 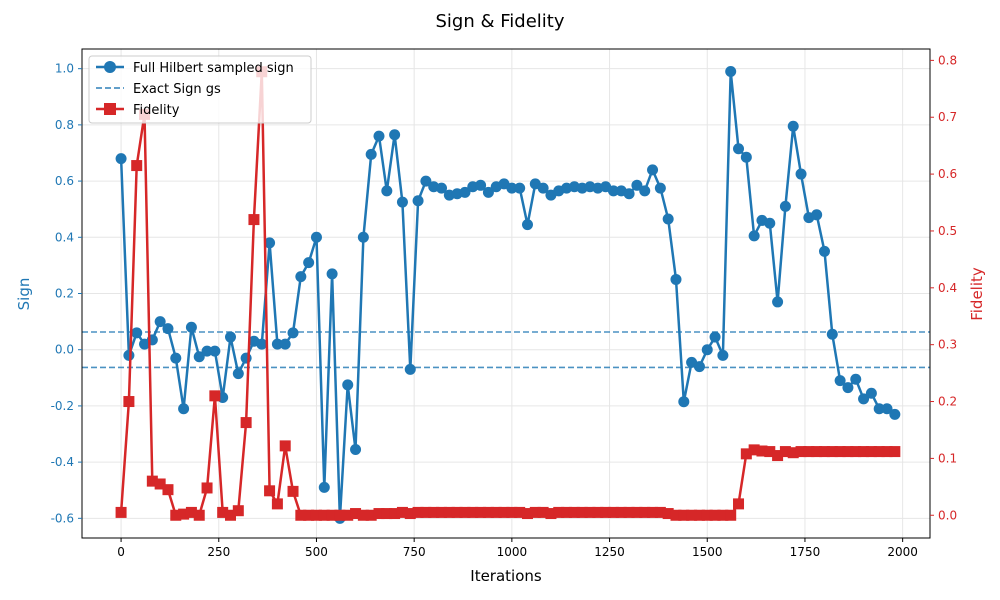 I want to click on y-right-tick-label: 0.0, so click(x=947, y=515).